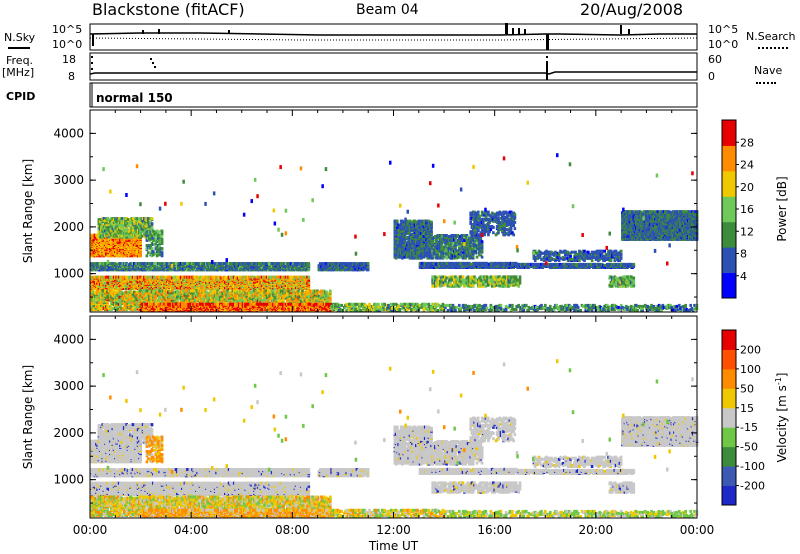 This screenshot has height=554, width=800. I want to click on nsky-trace, so click(393, 36).